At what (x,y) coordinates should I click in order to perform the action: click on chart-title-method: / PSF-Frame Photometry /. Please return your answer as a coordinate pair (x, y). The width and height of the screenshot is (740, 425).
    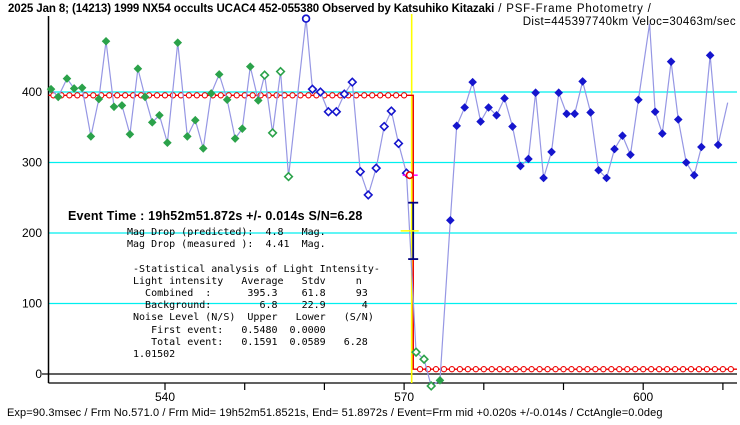
    Looking at the image, I should click on (573, 9).